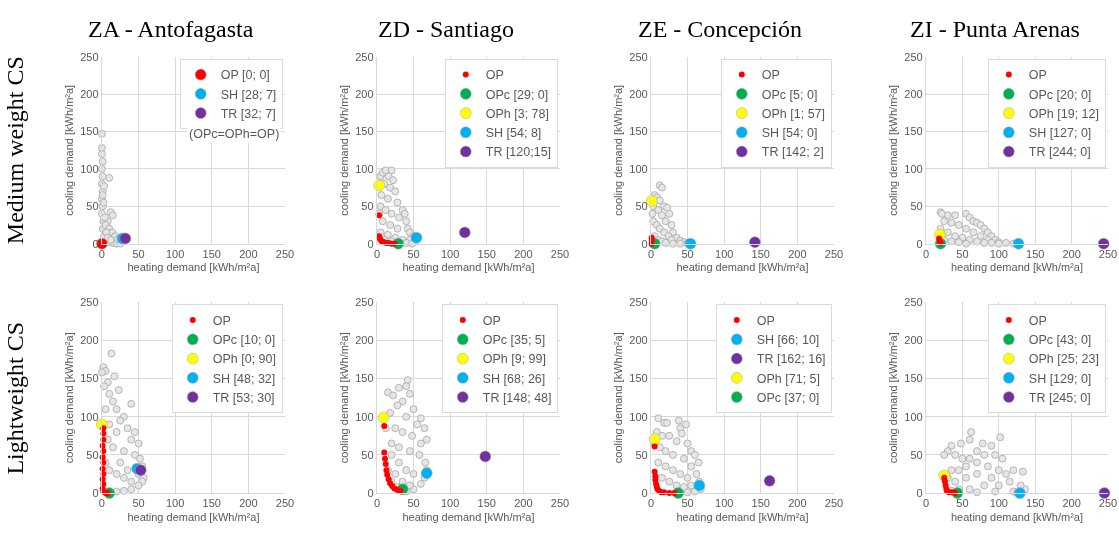 The height and width of the screenshot is (546, 1119). I want to click on legend-label: OPc [20; 0], so click(1060, 94).